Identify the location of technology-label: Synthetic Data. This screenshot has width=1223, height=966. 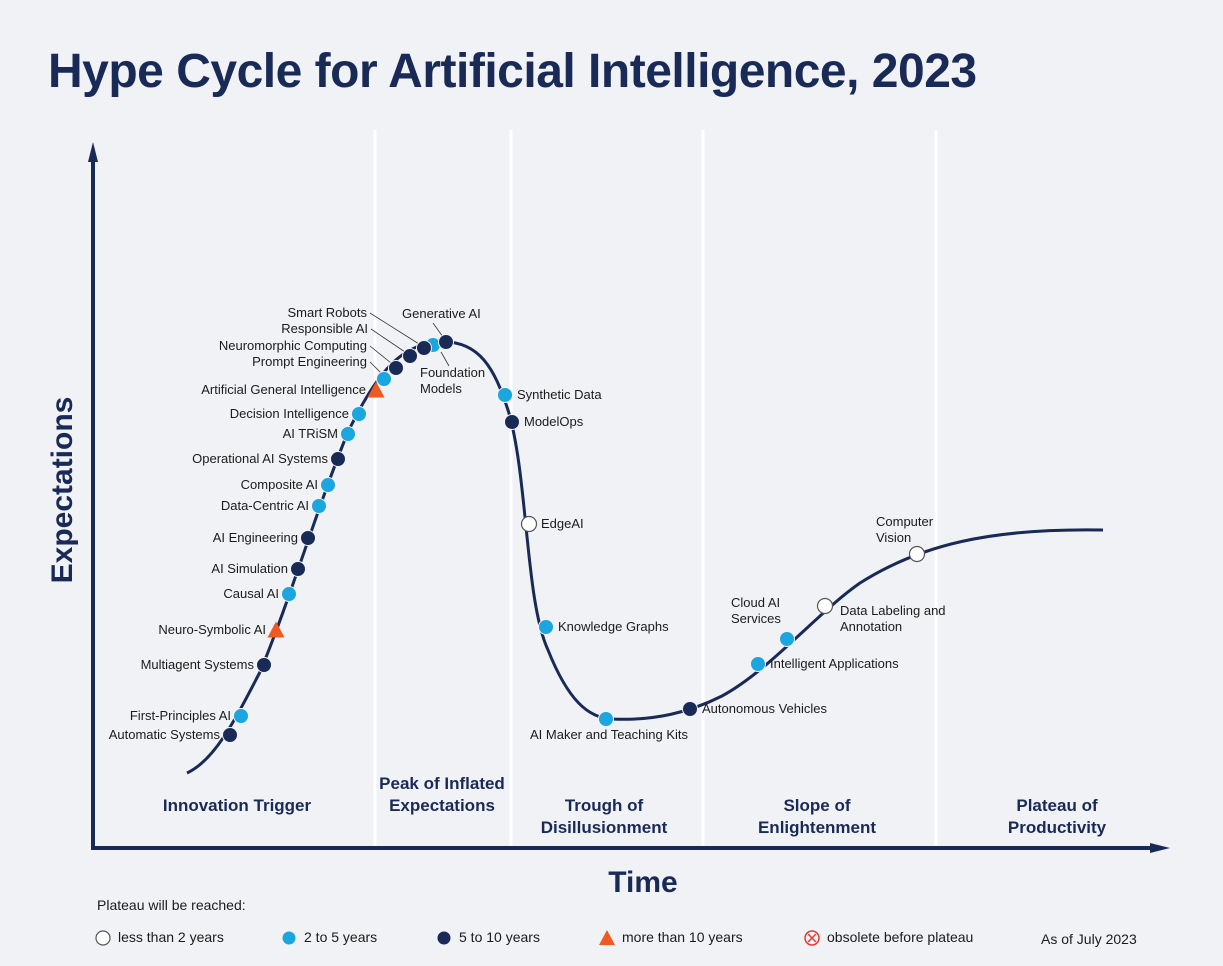
(559, 394).